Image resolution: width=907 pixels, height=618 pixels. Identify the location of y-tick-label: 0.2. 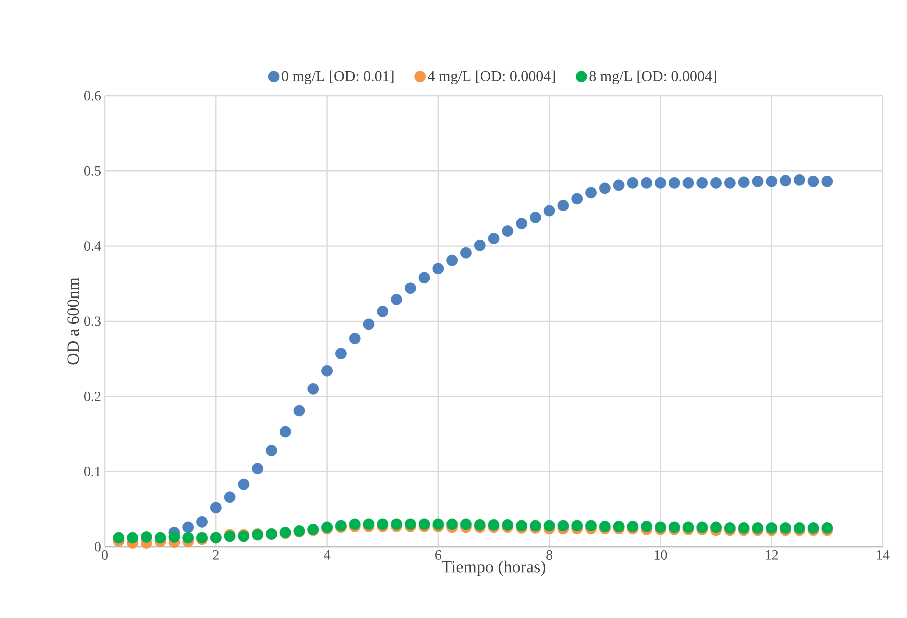
(92, 397).